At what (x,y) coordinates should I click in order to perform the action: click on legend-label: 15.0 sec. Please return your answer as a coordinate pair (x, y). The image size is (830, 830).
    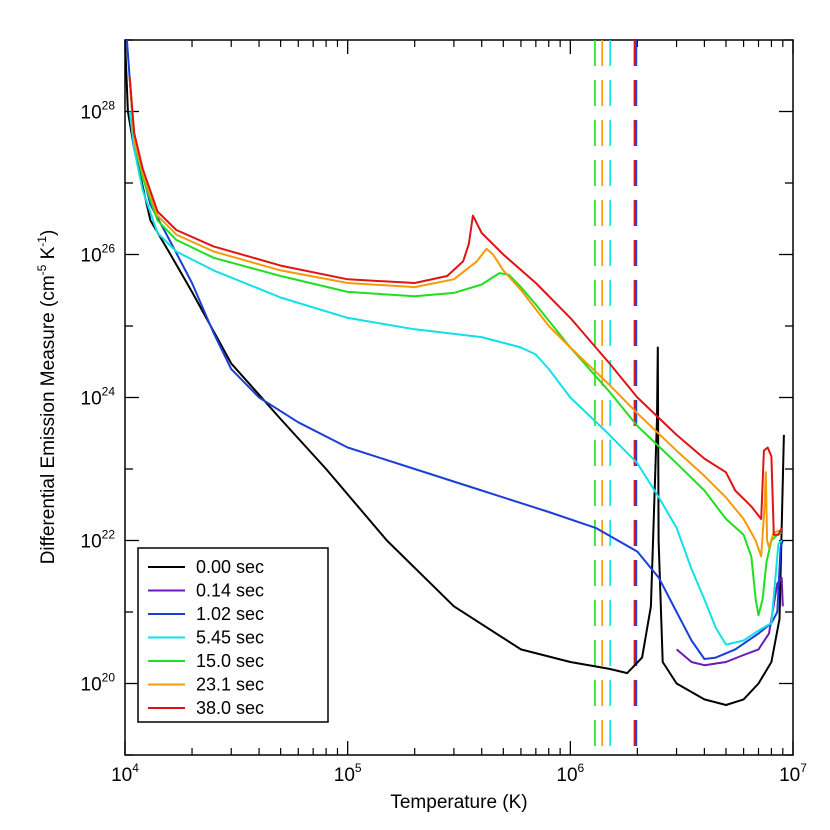
    Looking at the image, I should click on (230, 661).